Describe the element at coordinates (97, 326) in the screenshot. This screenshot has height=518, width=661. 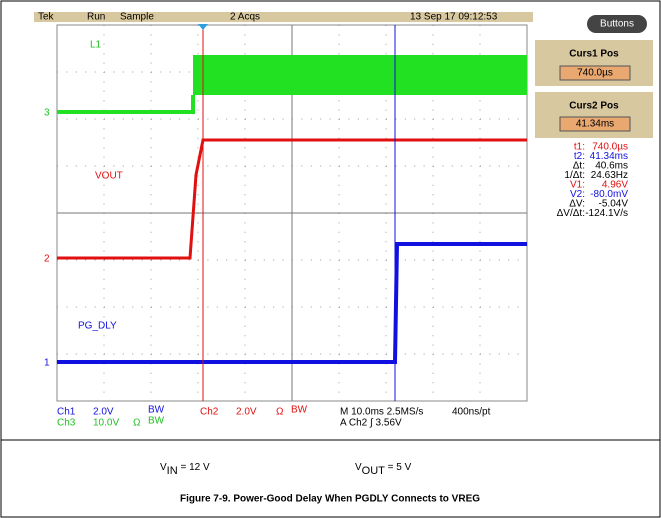
I see `trace-label: PG_DLY` at that location.